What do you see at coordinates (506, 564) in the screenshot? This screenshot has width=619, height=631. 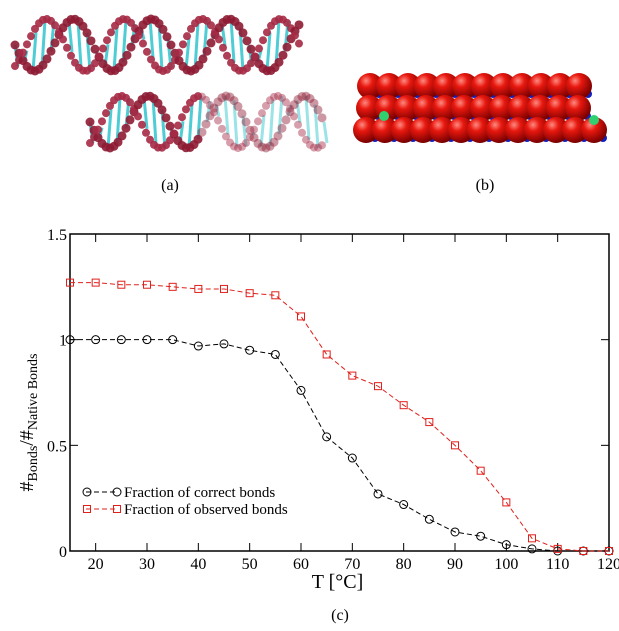 I see `x-tick-label: 100` at bounding box center [506, 564].